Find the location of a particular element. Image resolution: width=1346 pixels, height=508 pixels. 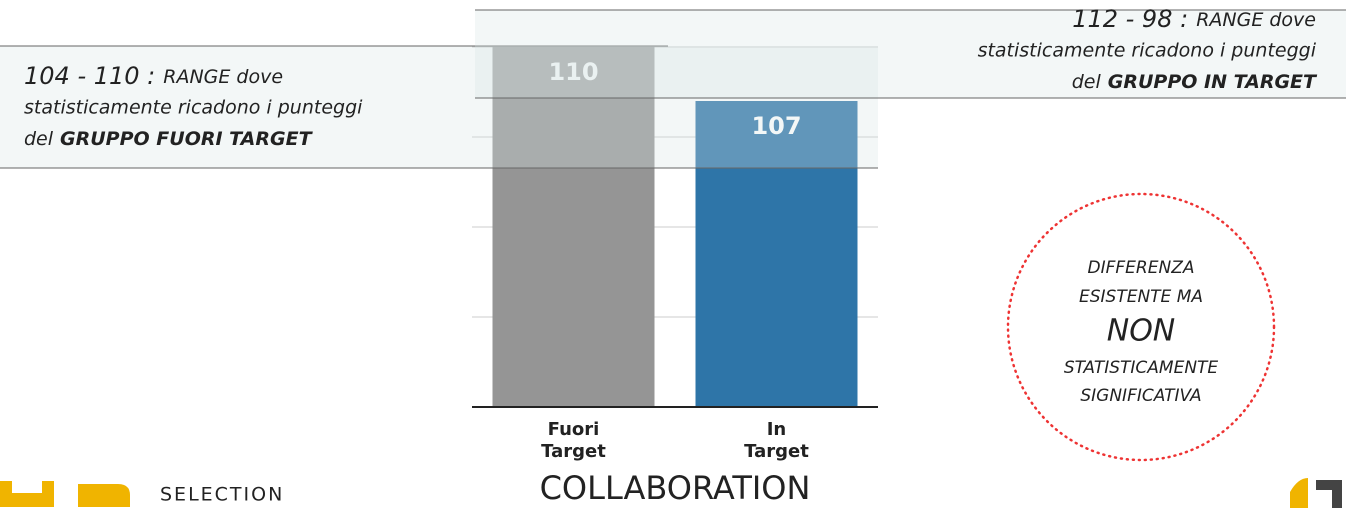

annotation: 104 - 110 : RANGE dove is located at coordinates (153, 76).